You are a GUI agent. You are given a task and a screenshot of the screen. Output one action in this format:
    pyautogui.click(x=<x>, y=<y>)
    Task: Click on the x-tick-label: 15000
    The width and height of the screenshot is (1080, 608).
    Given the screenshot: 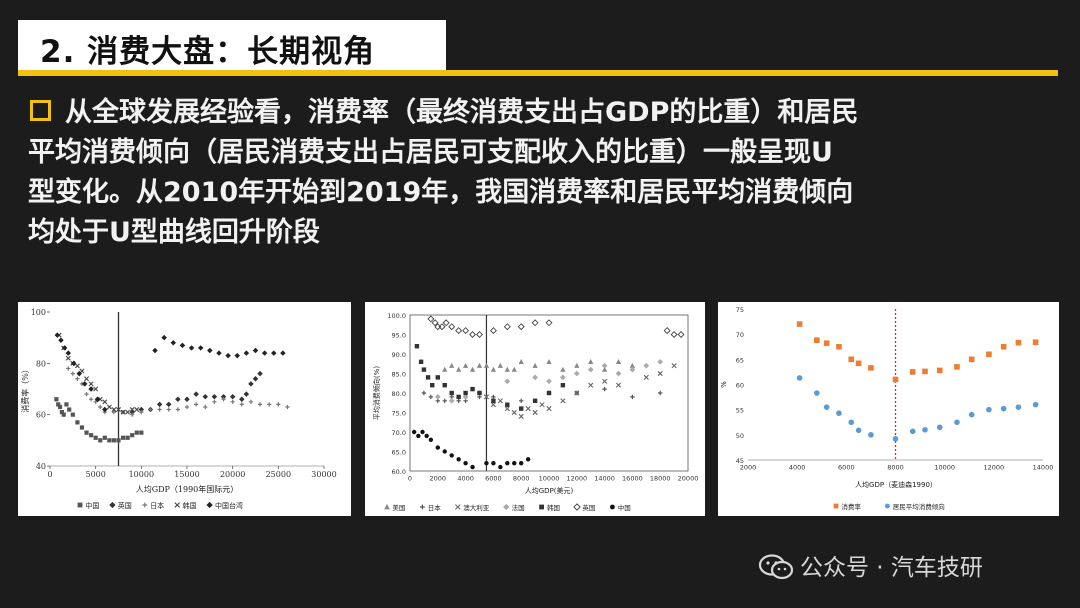 What is the action you would take?
    pyautogui.click(x=186, y=474)
    